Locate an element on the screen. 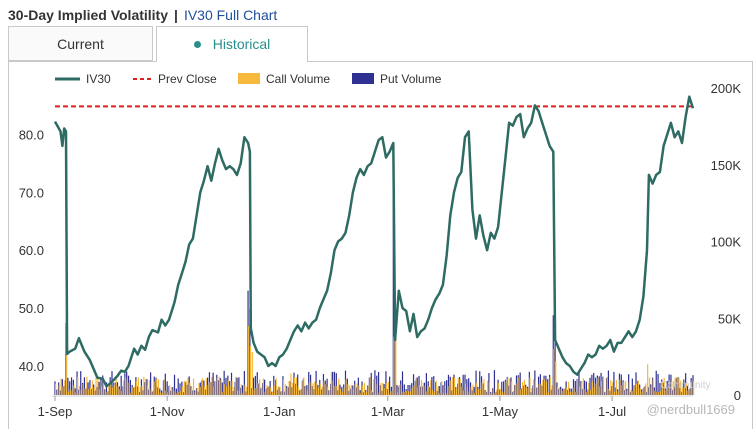 The image size is (753, 429). tab-historical: Historical is located at coordinates (232, 43).